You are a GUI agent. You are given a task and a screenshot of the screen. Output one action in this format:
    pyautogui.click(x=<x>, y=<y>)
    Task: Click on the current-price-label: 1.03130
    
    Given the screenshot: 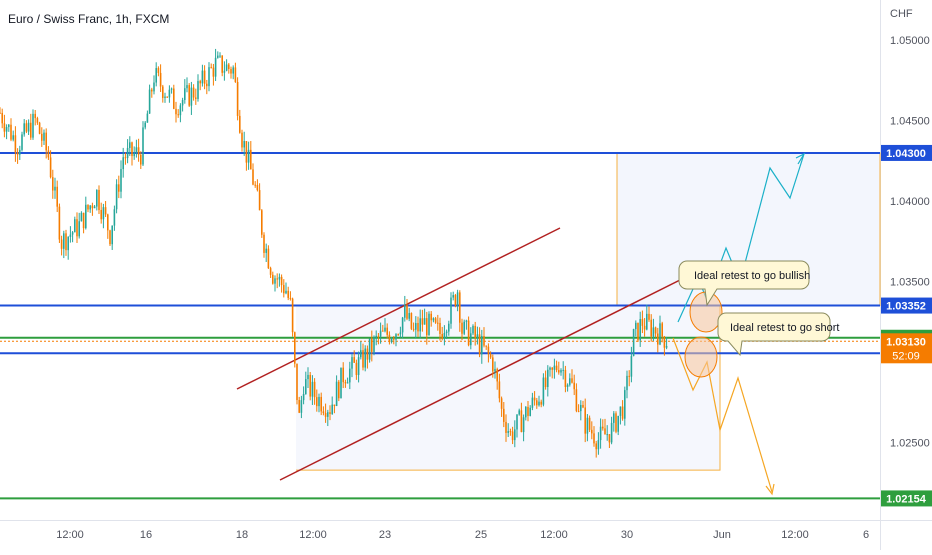 What is the action you would take?
    pyautogui.click(x=906, y=342)
    